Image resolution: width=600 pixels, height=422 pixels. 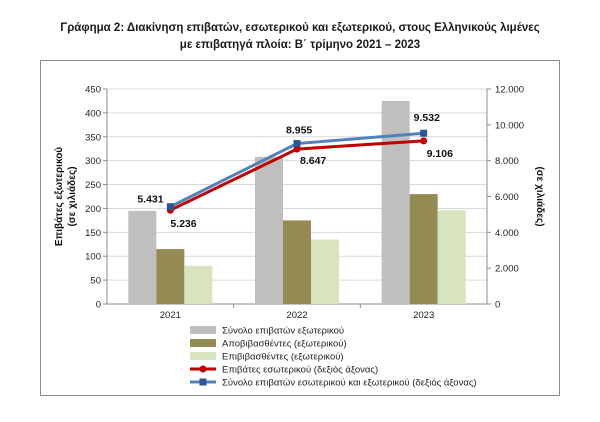 I want to click on y-right-tick-label: 10.000, so click(x=509, y=125).